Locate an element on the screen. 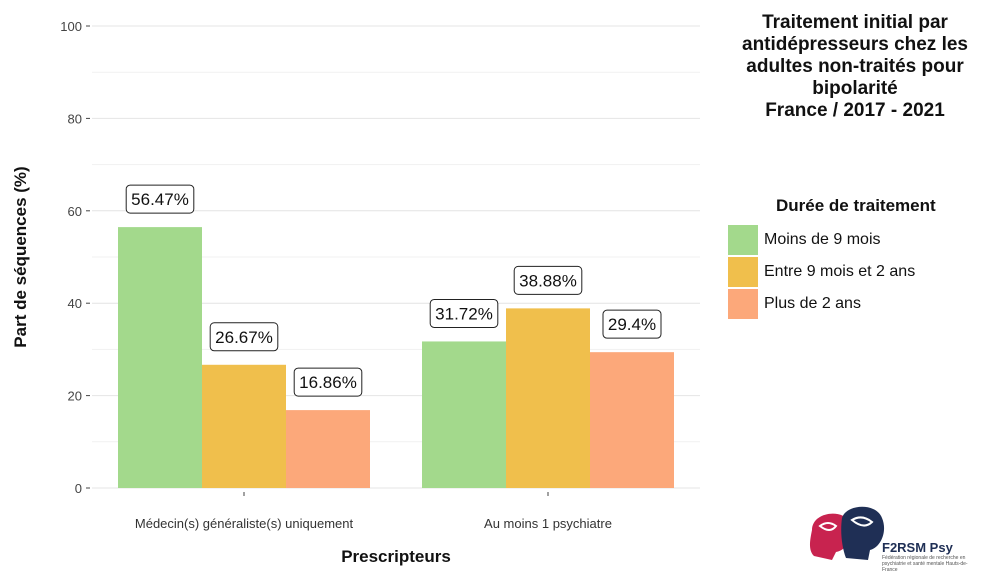  y-tick-label: 100 is located at coordinates (71, 26).